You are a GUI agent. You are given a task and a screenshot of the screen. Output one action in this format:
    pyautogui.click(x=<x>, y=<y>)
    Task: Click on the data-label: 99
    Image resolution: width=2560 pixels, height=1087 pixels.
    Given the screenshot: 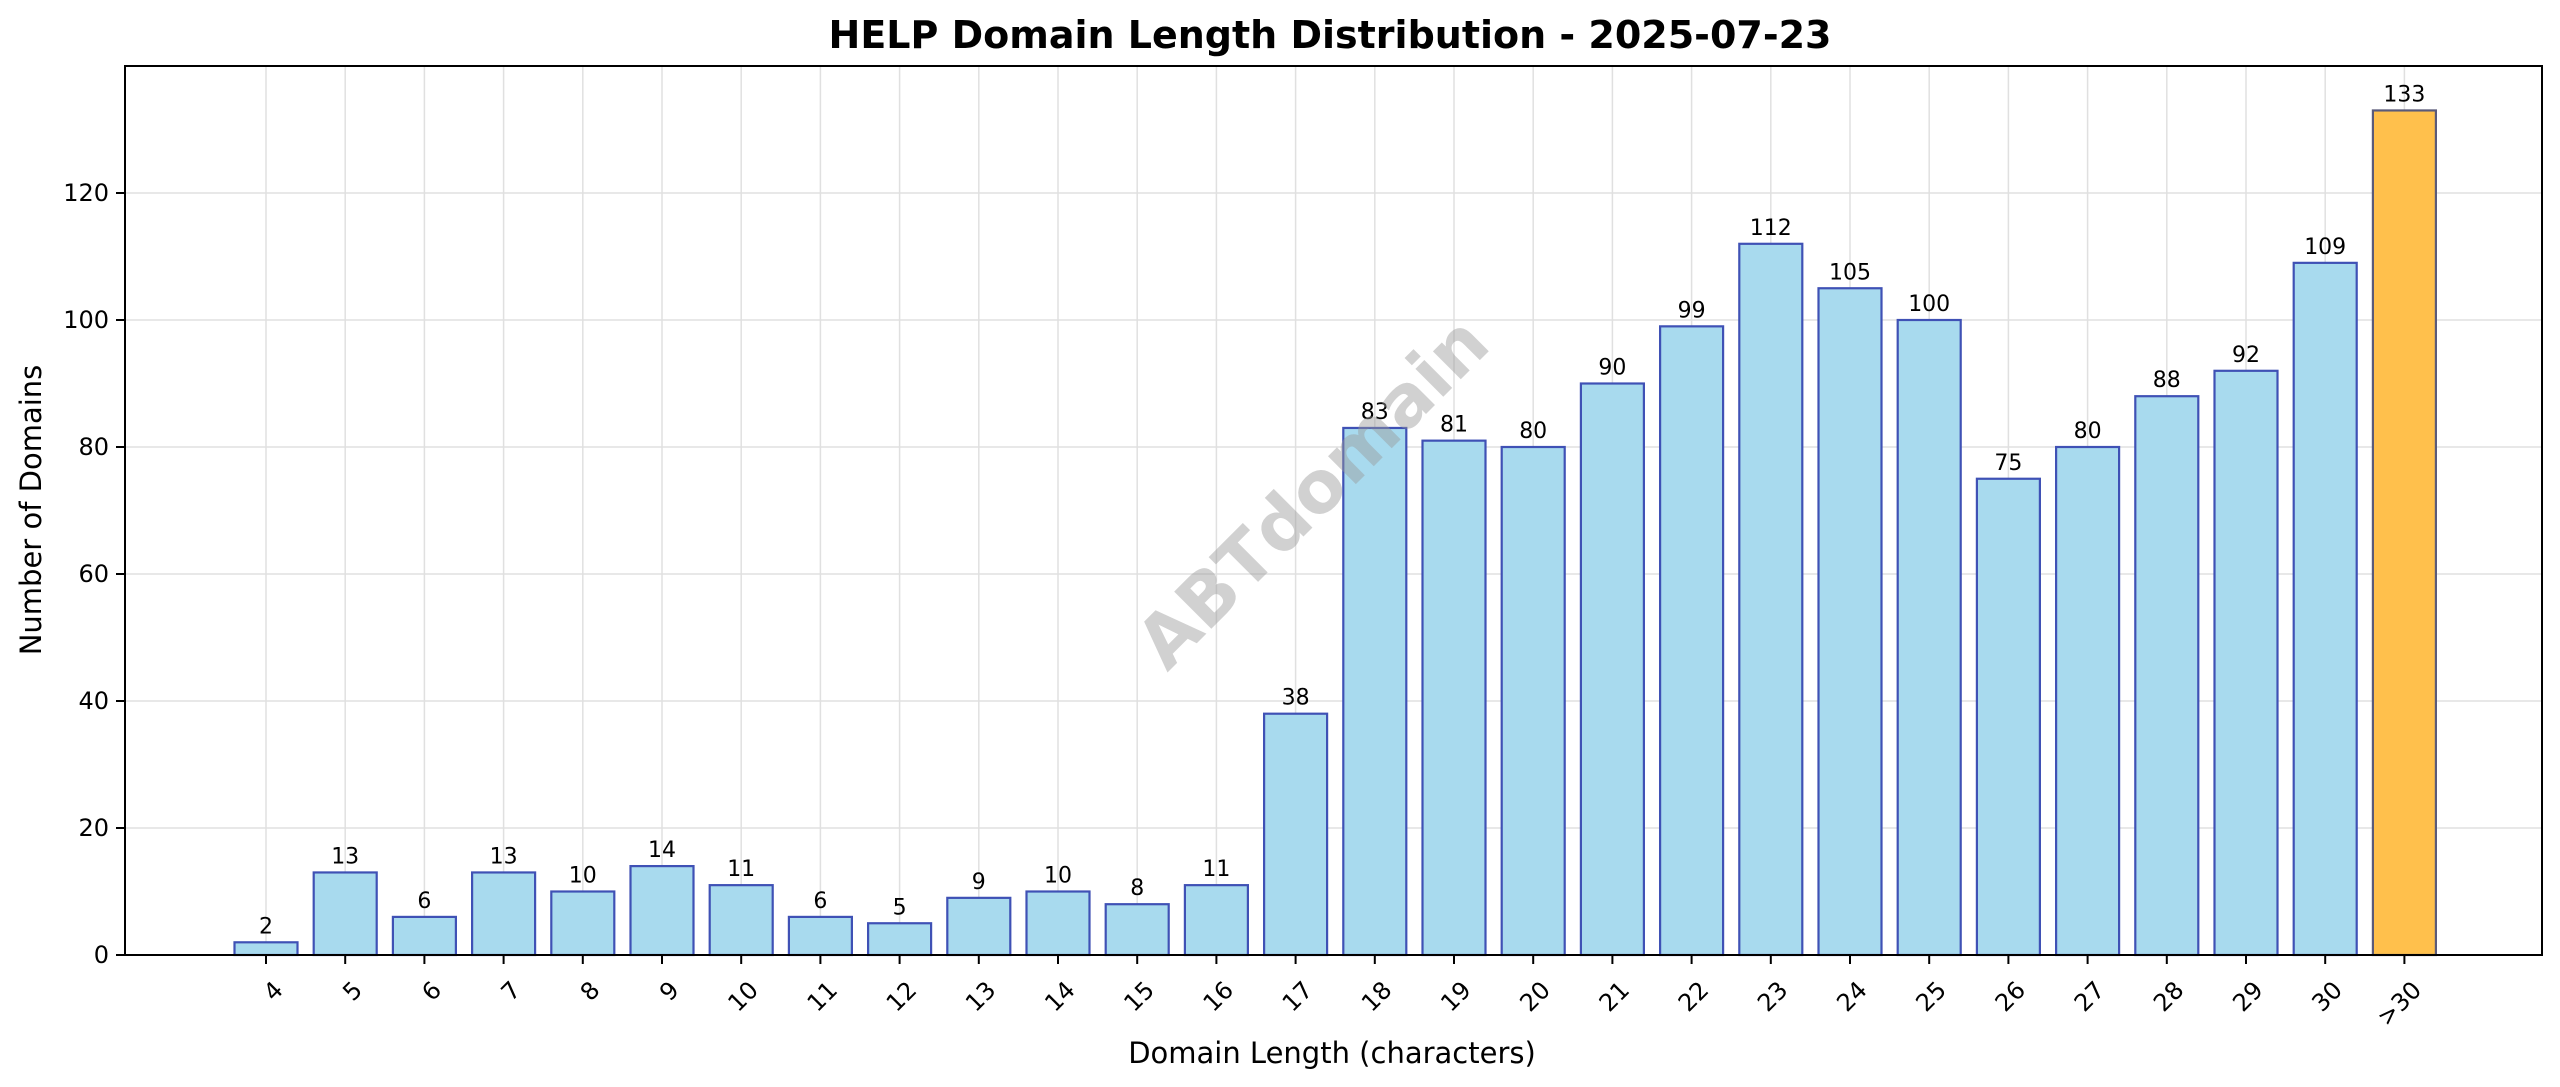 What is the action you would take?
    pyautogui.click(x=1692, y=310)
    